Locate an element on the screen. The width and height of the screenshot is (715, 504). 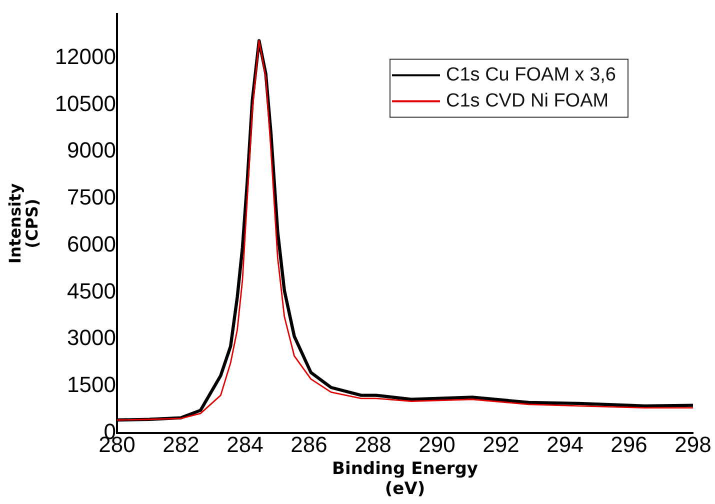
x-tick-label: 298 is located at coordinates (693, 445).